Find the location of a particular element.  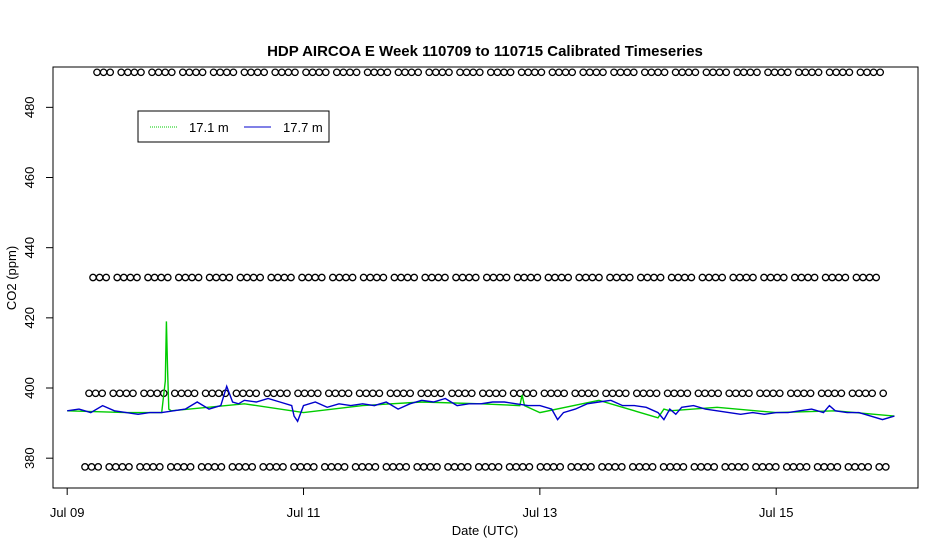

legend: 17.1 m 17.7 m is located at coordinates (233, 126).